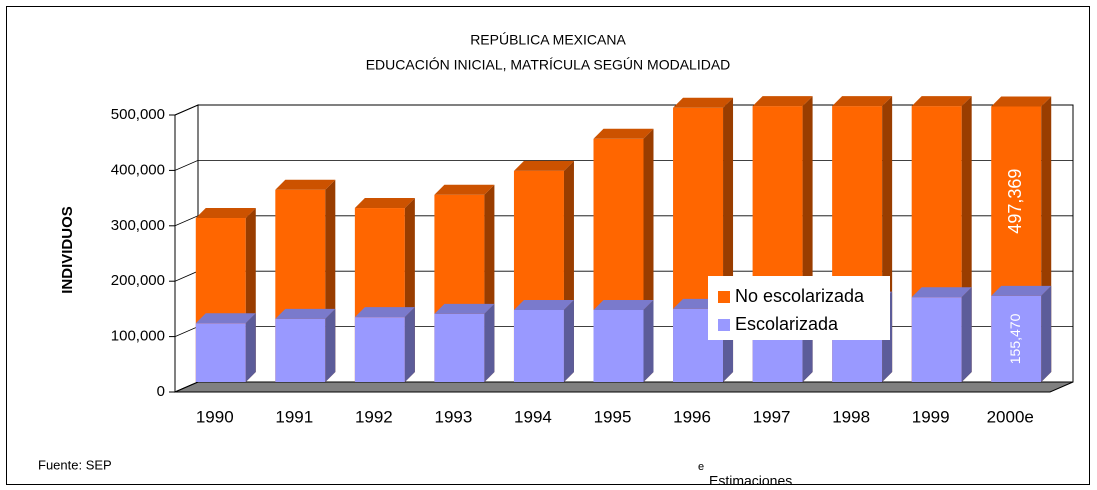  Describe the element at coordinates (161, 391) in the screenshot. I see `y-tick-label: 0` at that location.